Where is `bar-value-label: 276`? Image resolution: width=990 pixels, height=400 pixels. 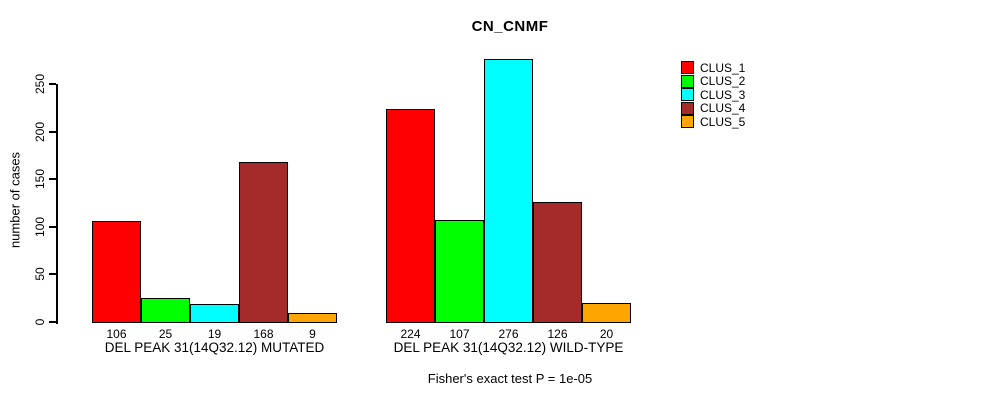
bar-value-label: 276 is located at coordinates (508, 334).